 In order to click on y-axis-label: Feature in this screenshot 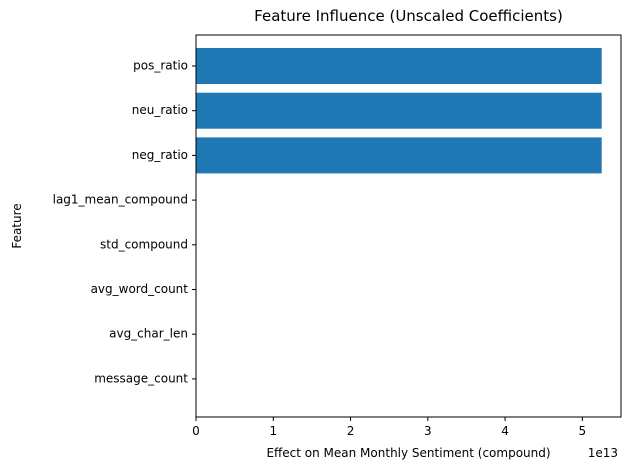, I will do `click(17, 225)`.